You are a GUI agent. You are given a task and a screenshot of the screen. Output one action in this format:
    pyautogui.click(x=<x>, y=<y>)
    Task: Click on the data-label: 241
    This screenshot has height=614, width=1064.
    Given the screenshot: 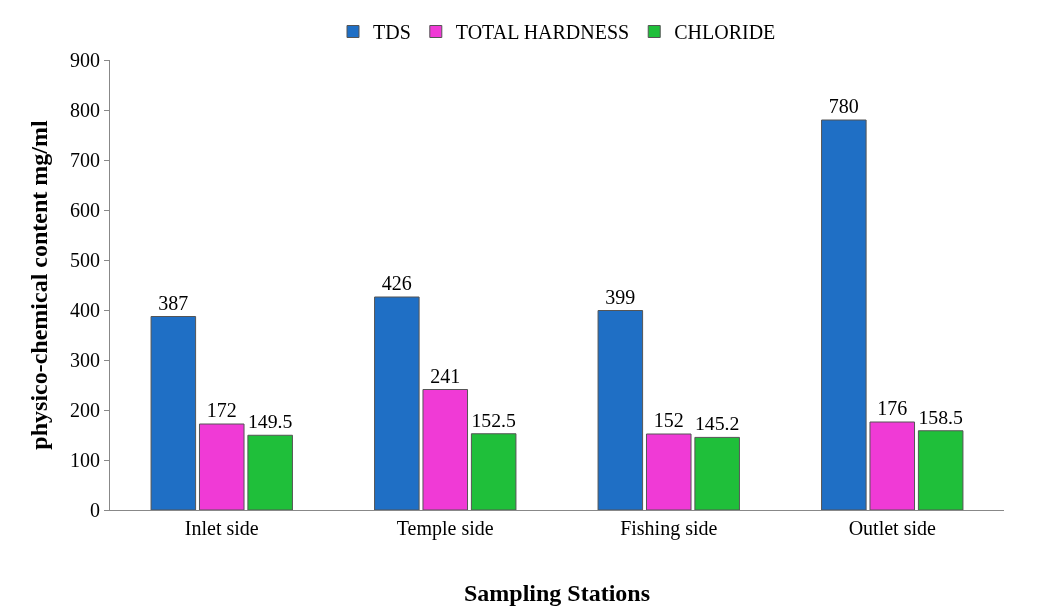 What is the action you would take?
    pyautogui.click(x=445, y=375)
    